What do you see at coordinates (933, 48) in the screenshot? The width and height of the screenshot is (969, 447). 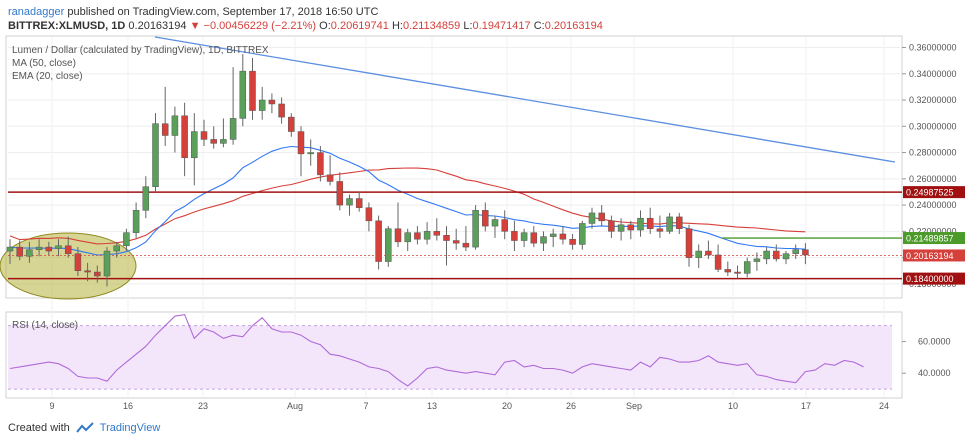 I see `price-tick-label: 0.36000000` at bounding box center [933, 48].